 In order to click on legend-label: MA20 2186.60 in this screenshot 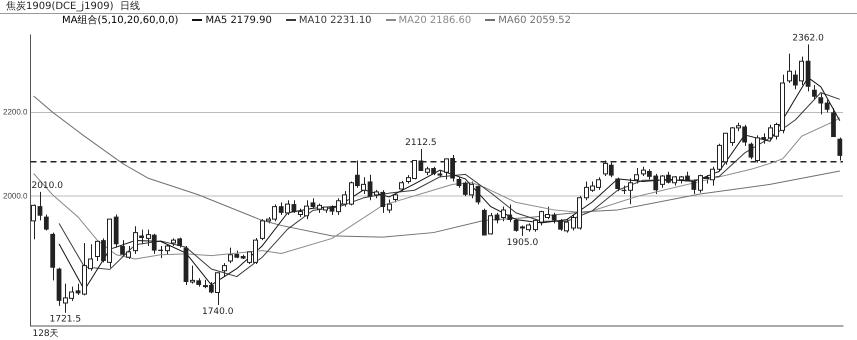, I will do `click(435, 20)`.